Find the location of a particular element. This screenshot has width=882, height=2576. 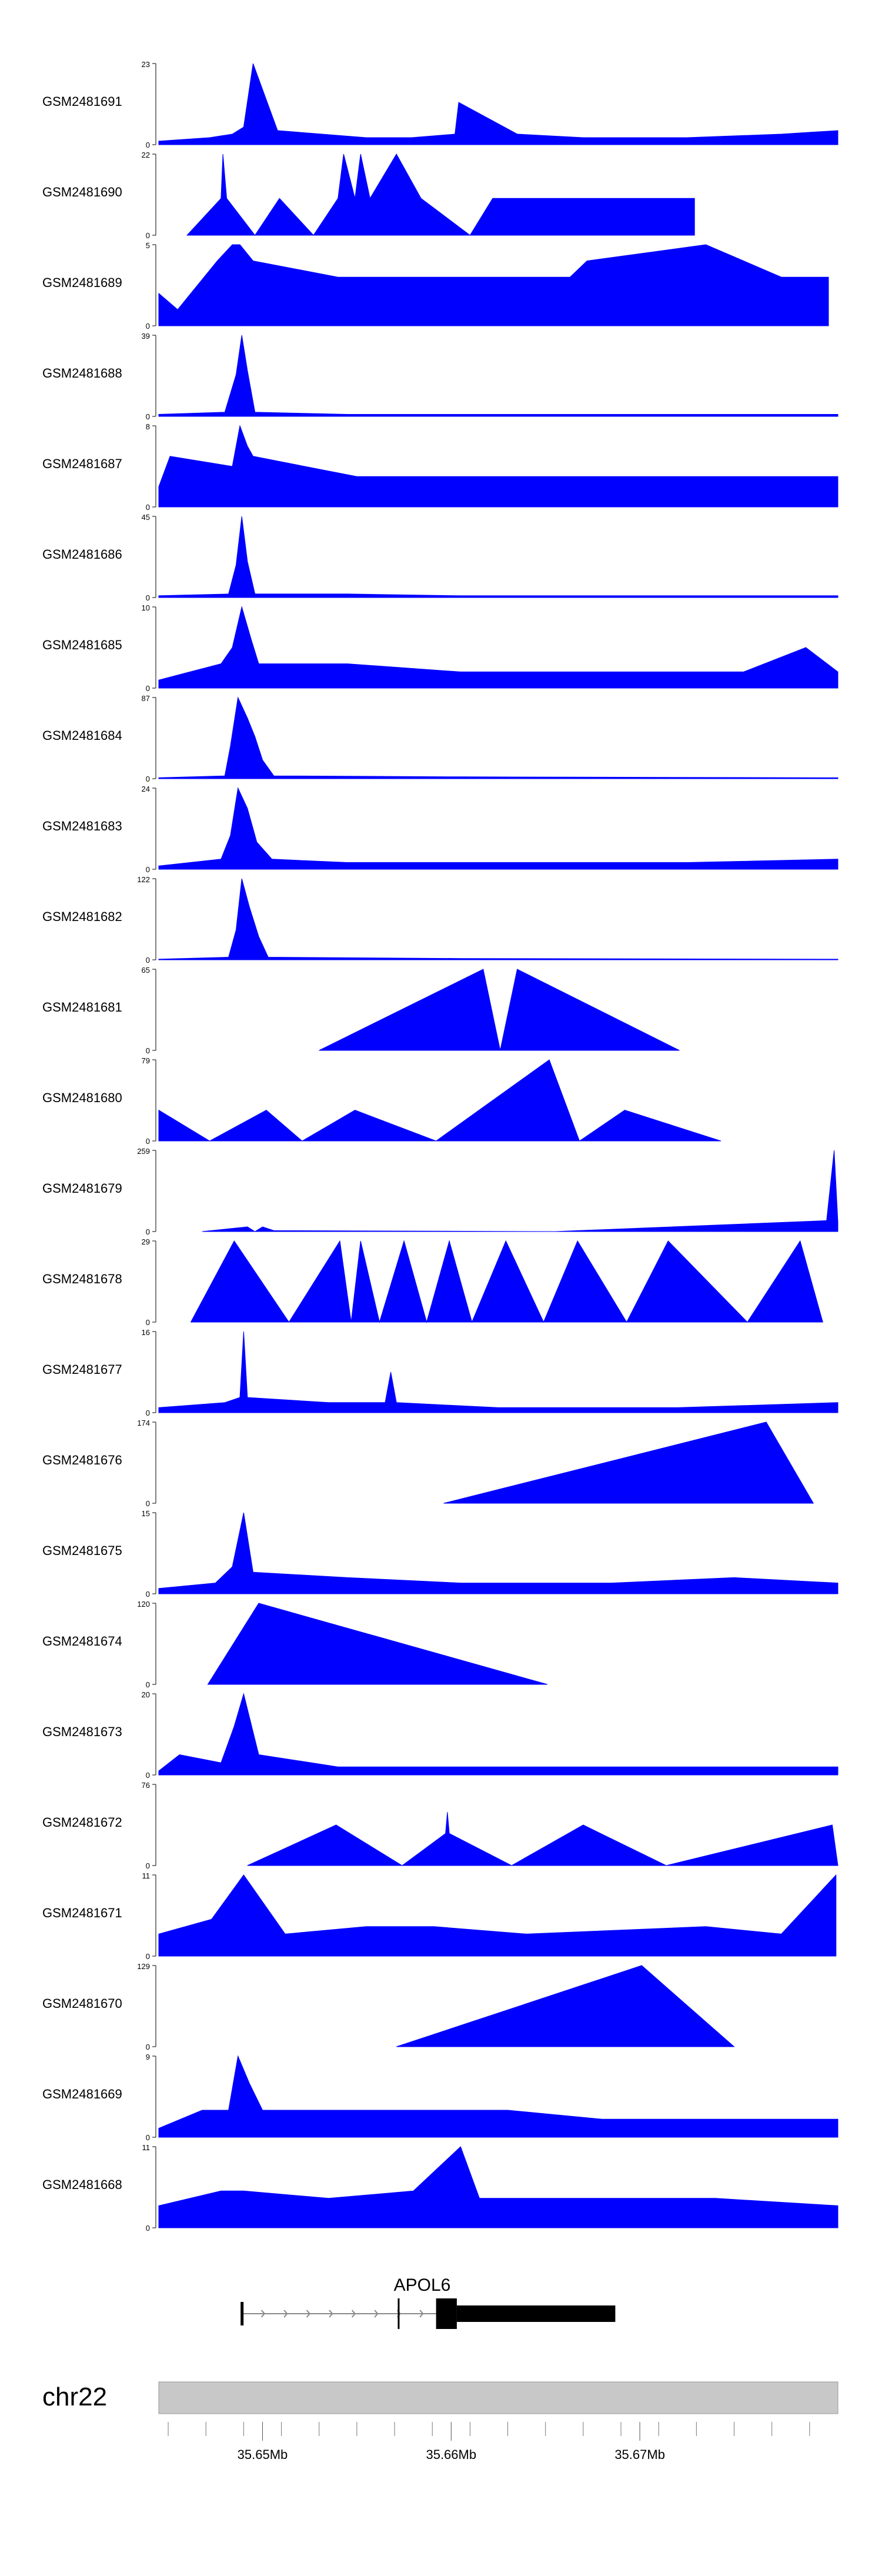

track-label: GSM2481679 is located at coordinates (82, 1188).